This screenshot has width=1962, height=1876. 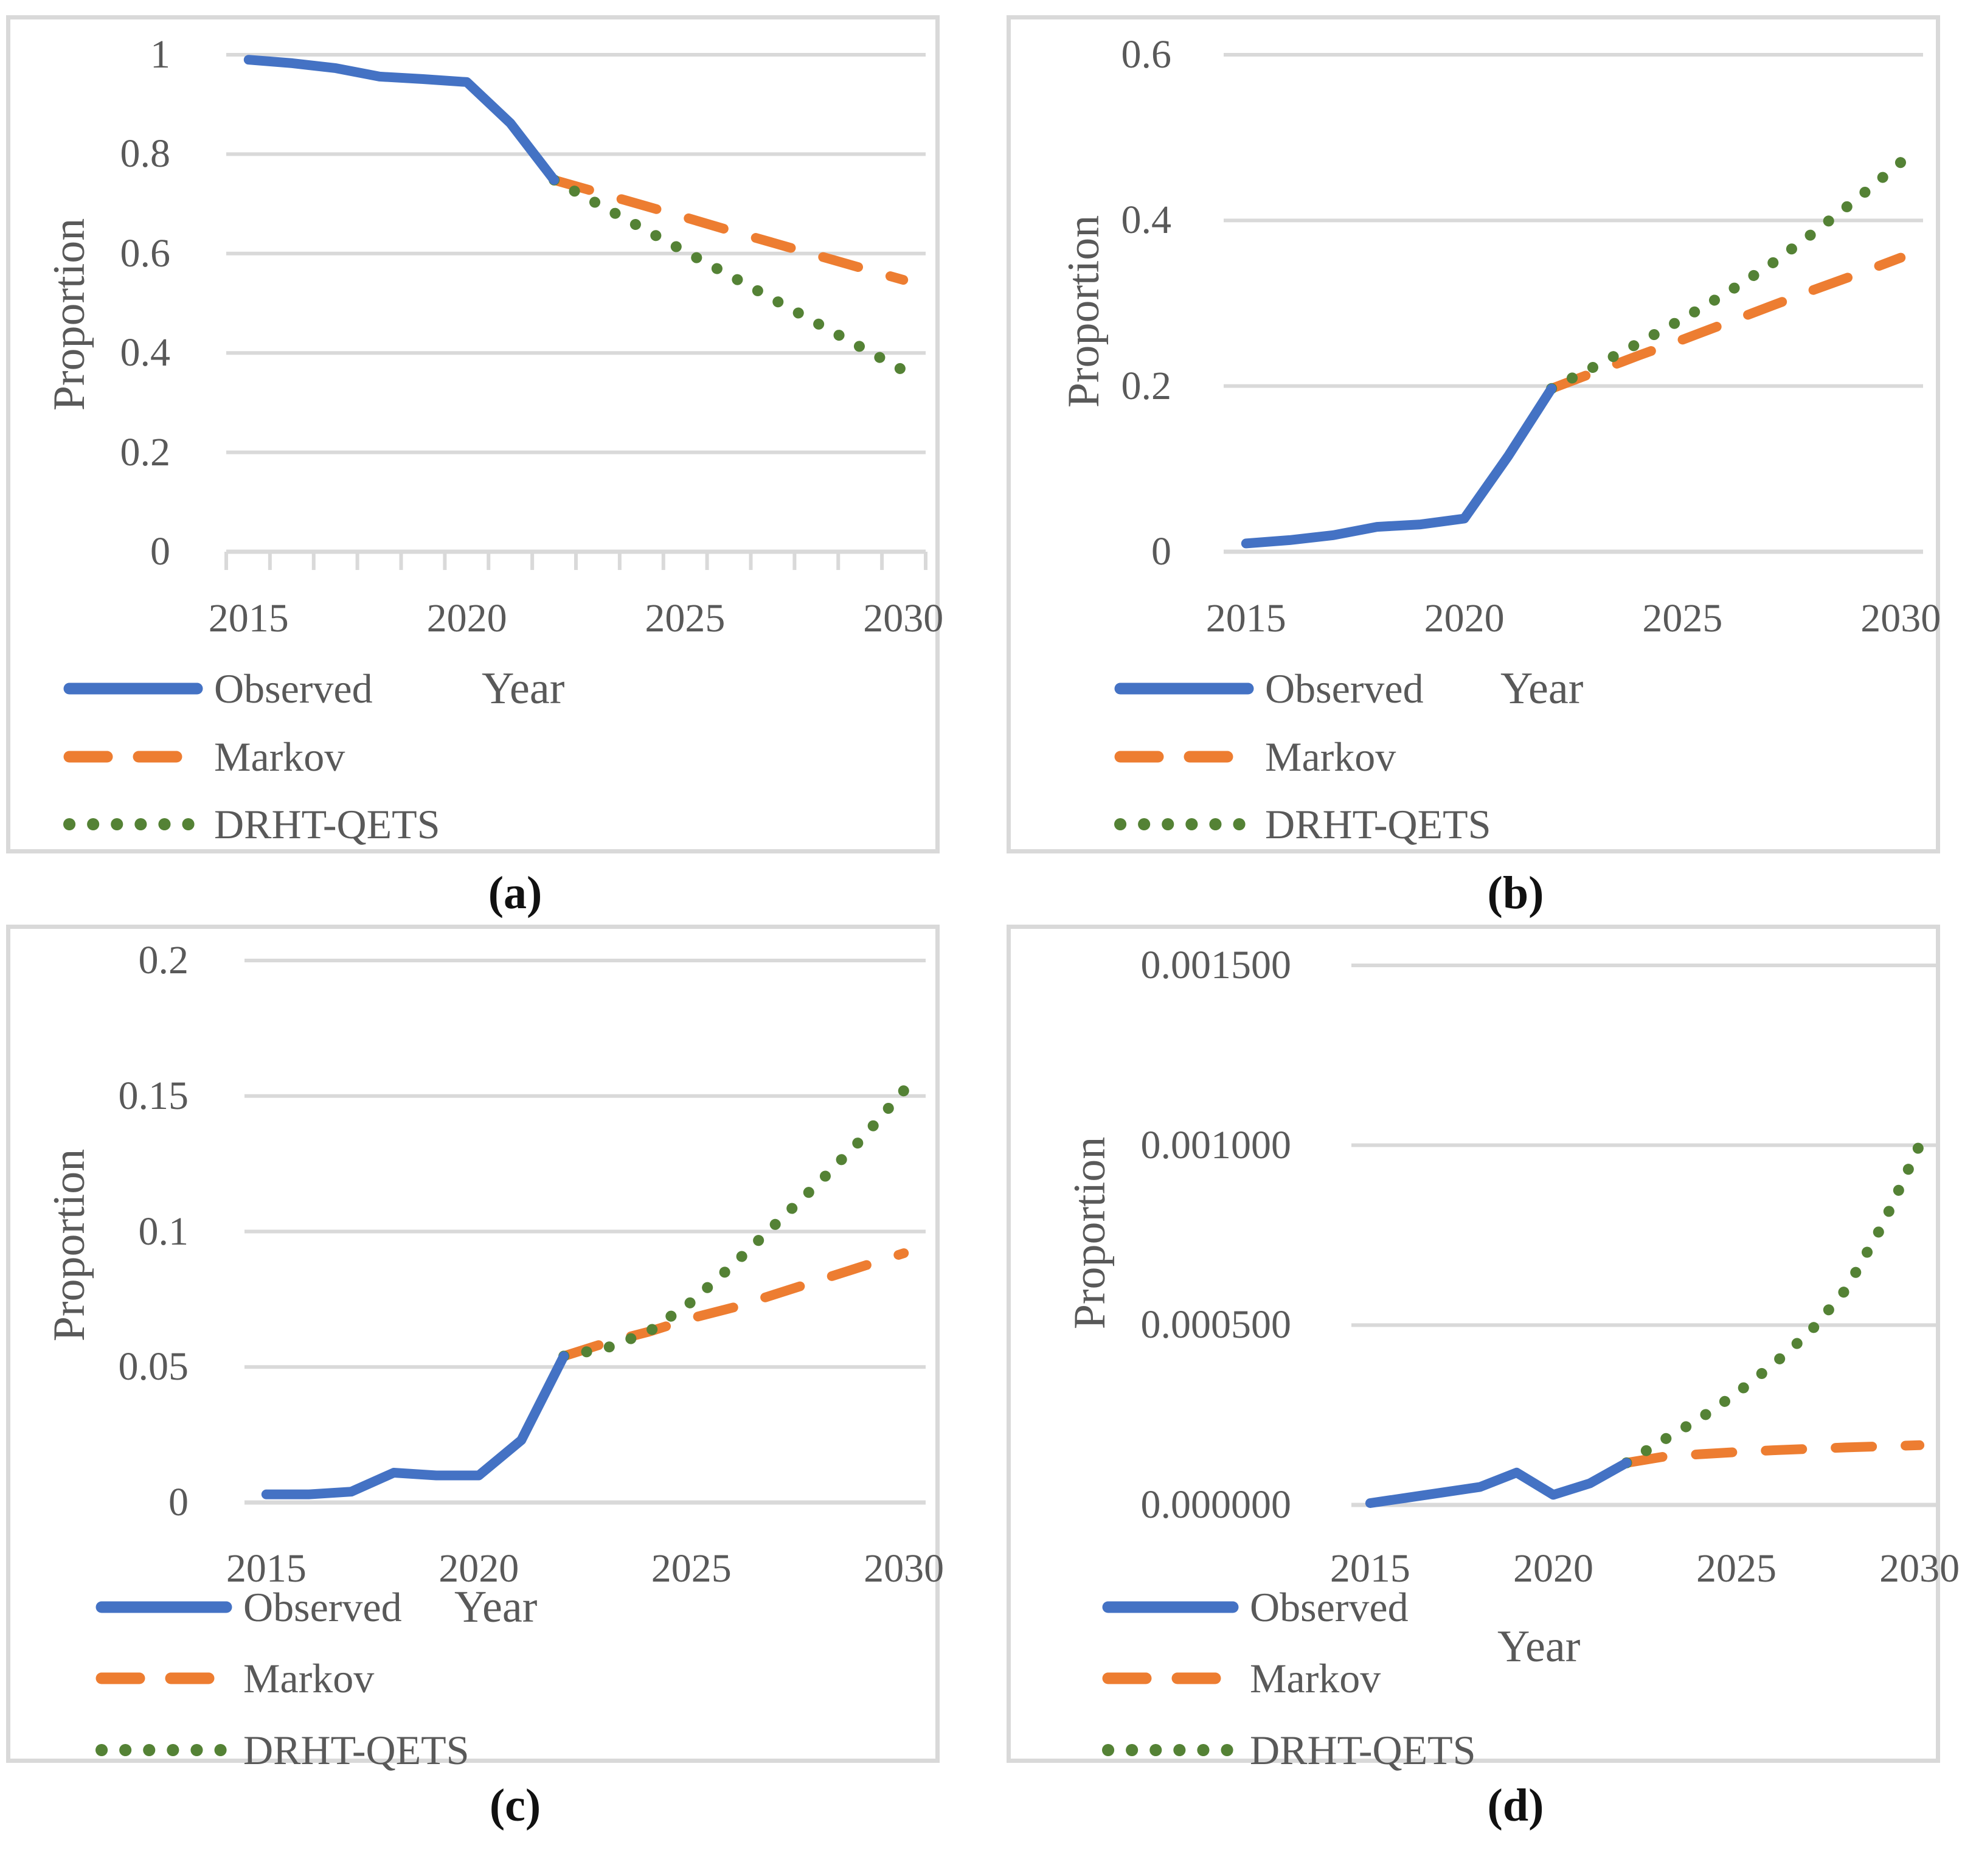 What do you see at coordinates (145, 153) in the screenshot?
I see `y-tick-label: 0.8` at bounding box center [145, 153].